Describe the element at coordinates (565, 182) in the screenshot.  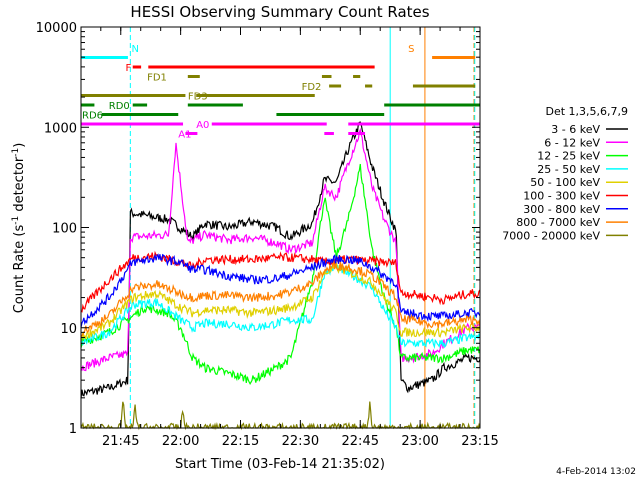
I see `legend-entry-label: 50 - 100 keV` at that location.